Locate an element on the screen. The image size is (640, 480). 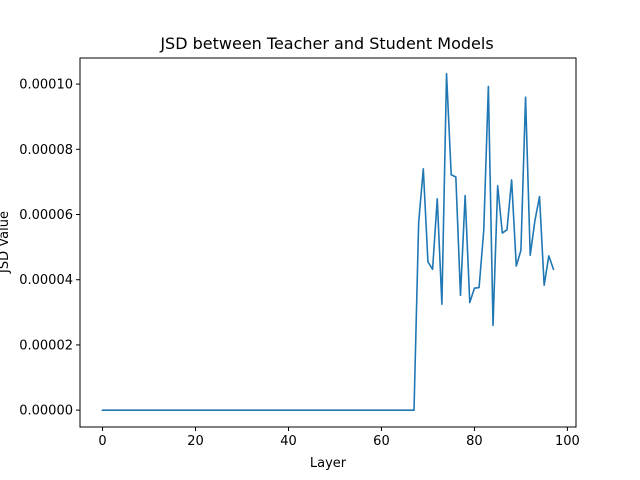
chart-title: JSD between Teacher and Student Models is located at coordinates (326, 43).